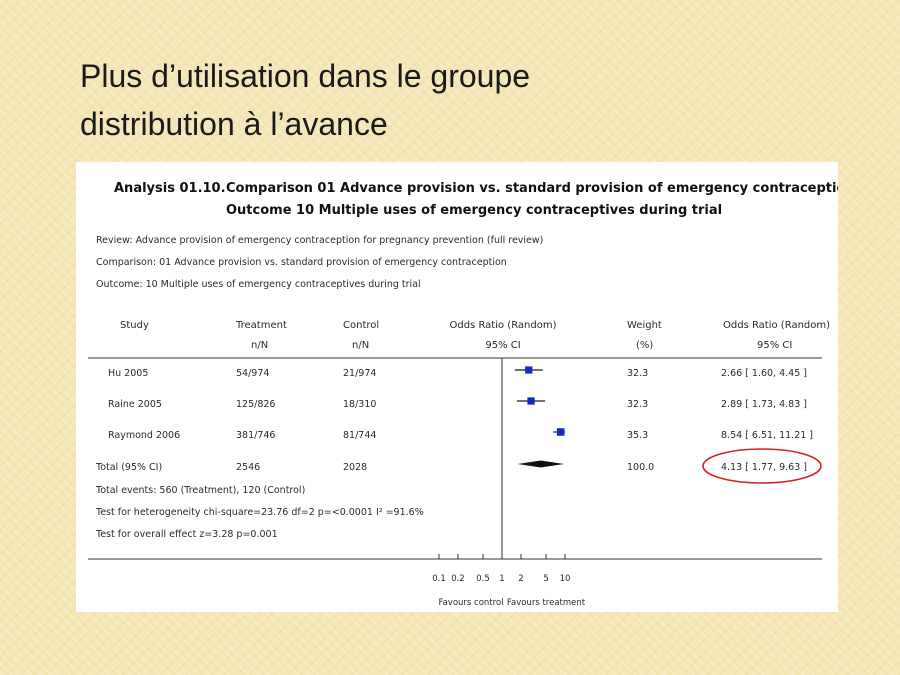 The height and width of the screenshot is (675, 900). I want to click on slide-title-line-1: Plus d’utilisation dans le groupe, so click(305, 76).